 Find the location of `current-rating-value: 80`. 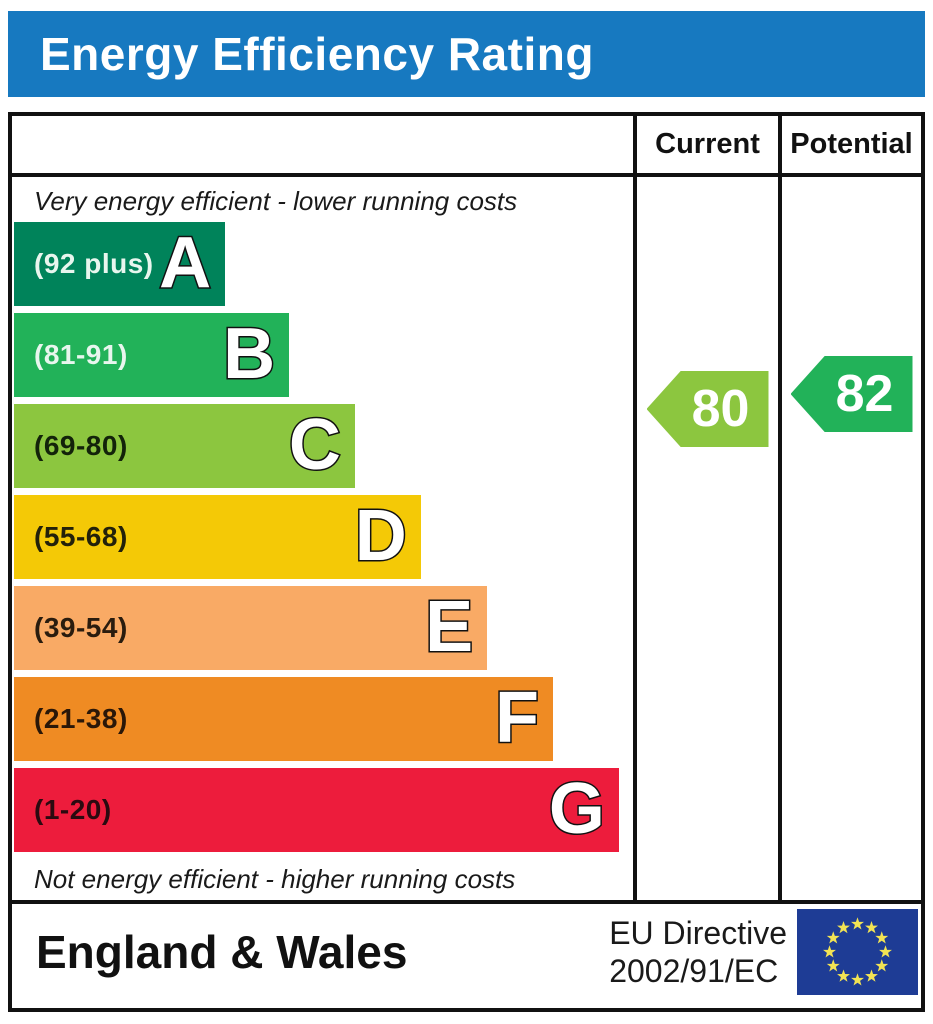

current-rating-value: 80 is located at coordinates (720, 409).